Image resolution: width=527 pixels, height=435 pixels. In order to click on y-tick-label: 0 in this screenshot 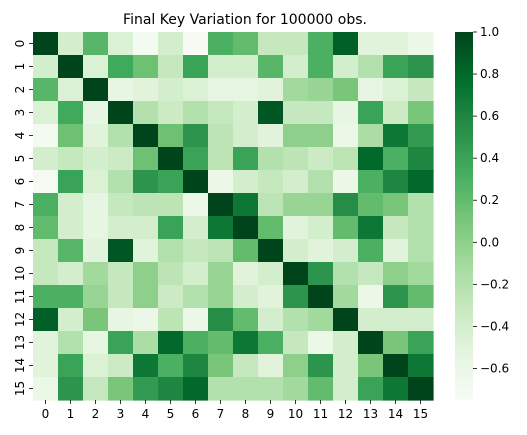, I will do `click(20, 44)`.